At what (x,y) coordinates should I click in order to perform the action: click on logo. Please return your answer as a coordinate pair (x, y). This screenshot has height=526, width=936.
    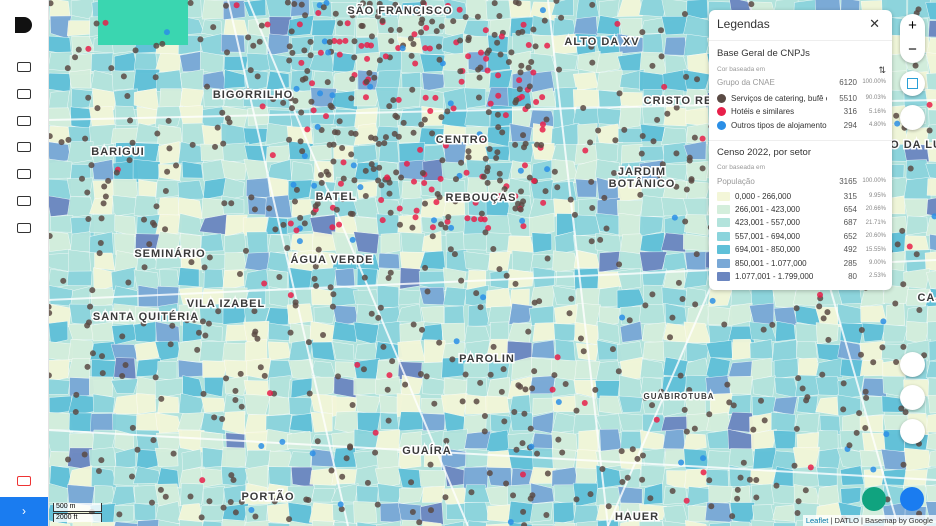
    Looking at the image, I should click on (23, 25).